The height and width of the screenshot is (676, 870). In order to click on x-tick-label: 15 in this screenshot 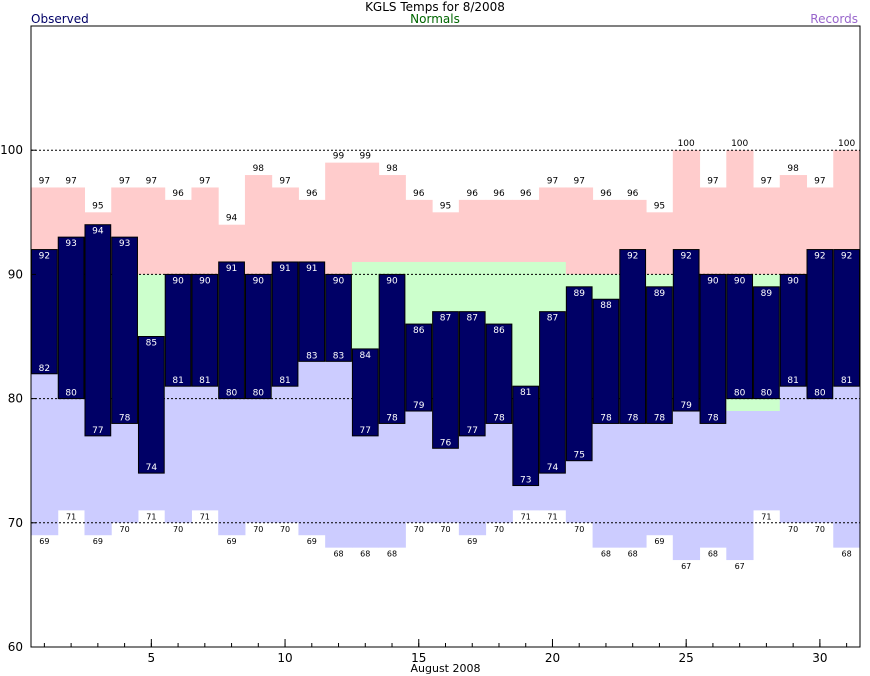, I will do `click(418, 658)`.